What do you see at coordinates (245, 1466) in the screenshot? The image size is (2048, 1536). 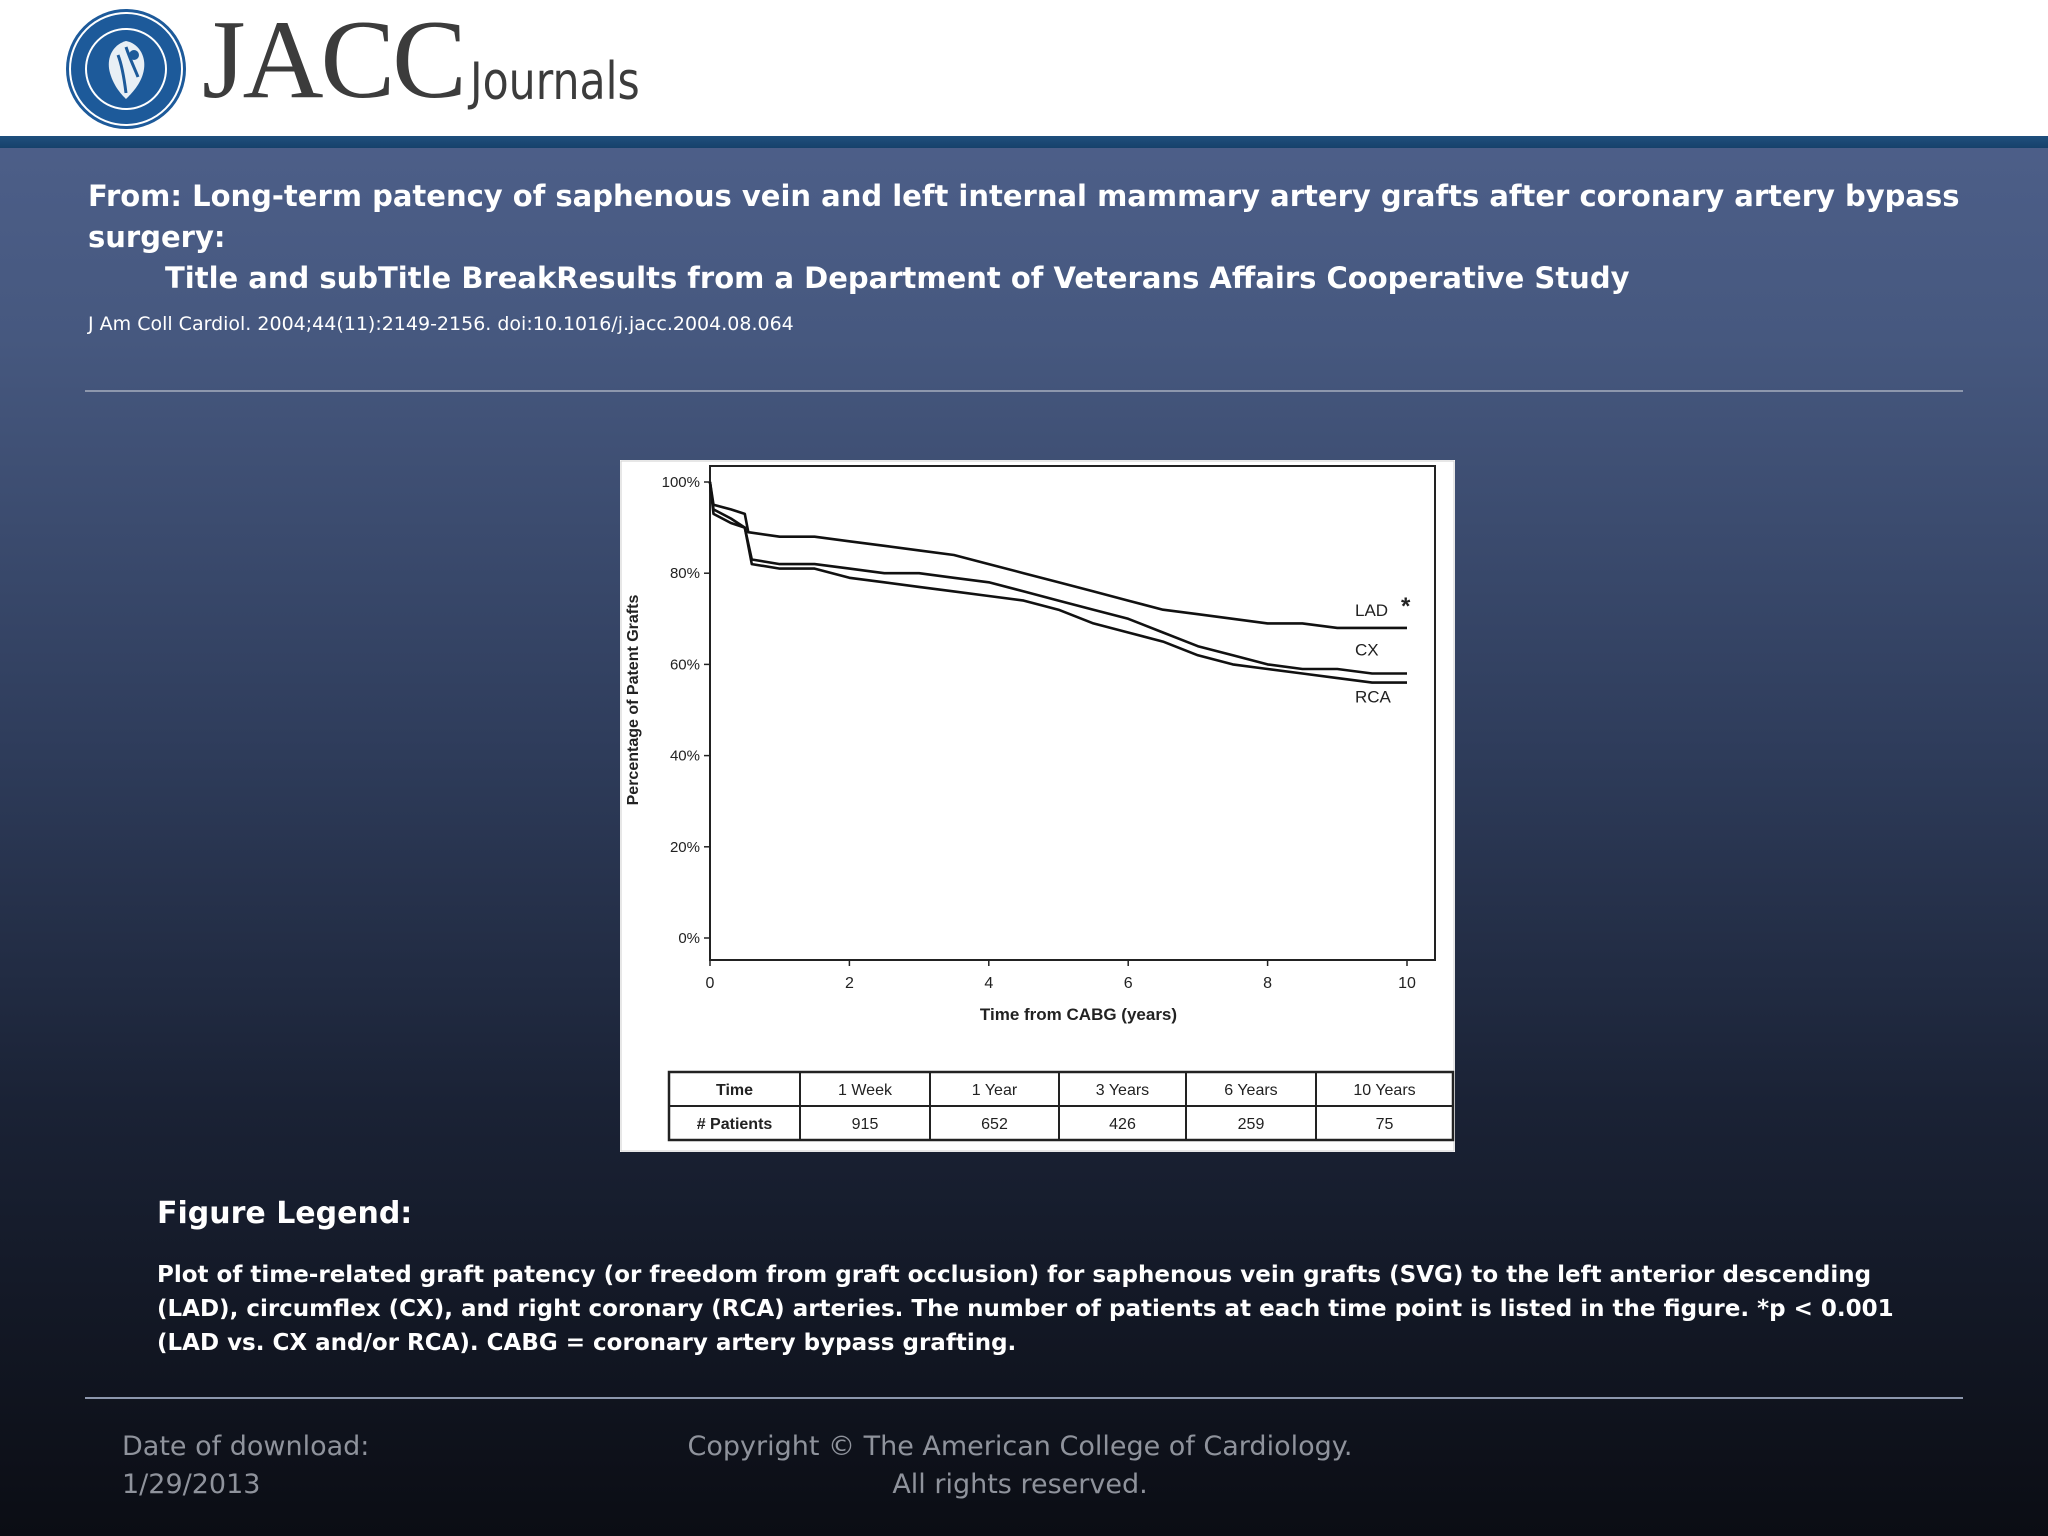 I see `download-date: Date of download: 1/29/2013` at bounding box center [245, 1466].